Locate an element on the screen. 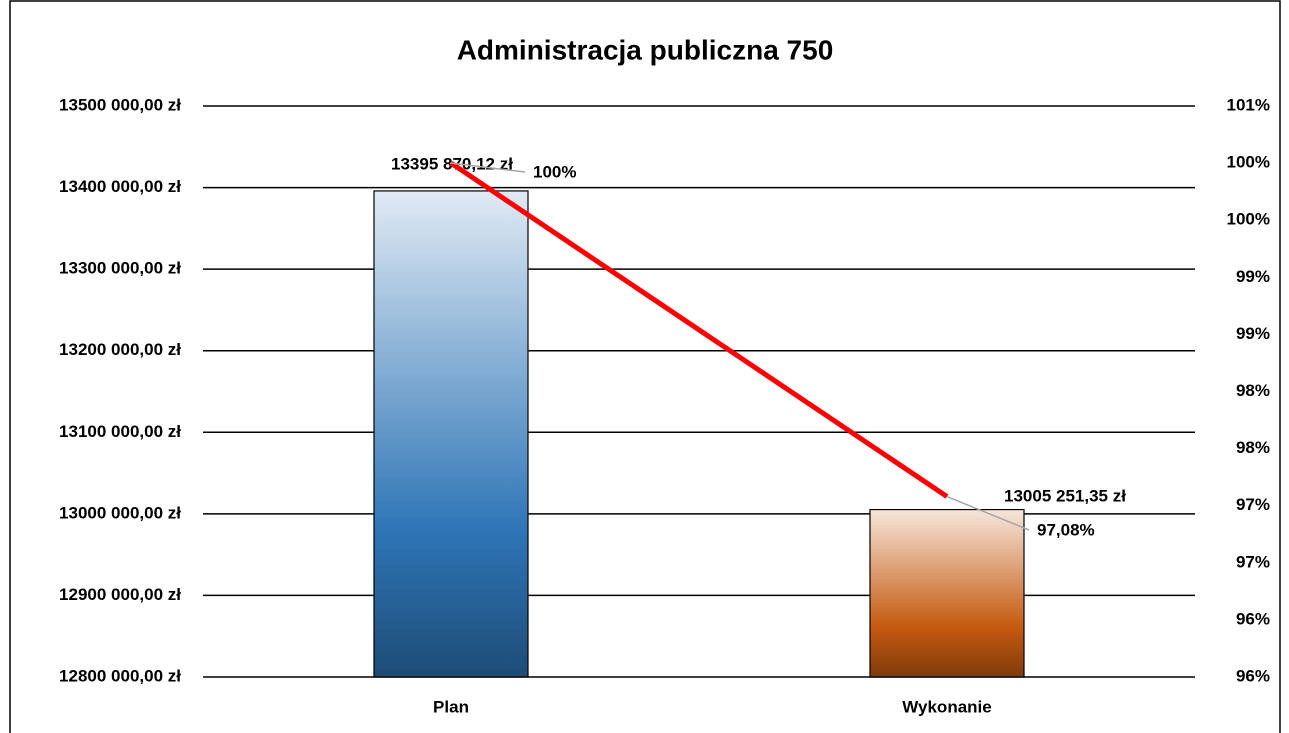 This screenshot has width=1289, height=733. y-tick-label: 13000 000,00 zł is located at coordinates (120, 512).